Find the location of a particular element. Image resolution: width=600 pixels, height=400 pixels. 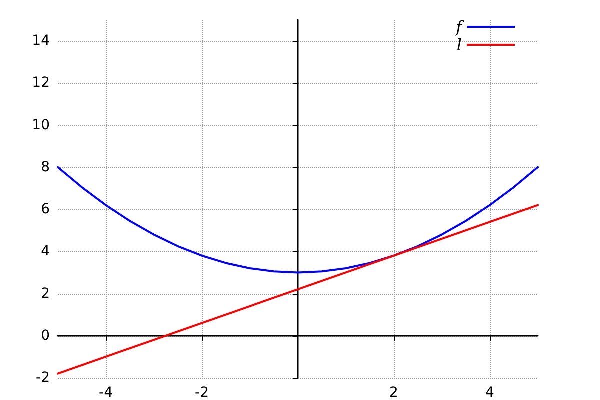

y-tick-label: 8 is located at coordinates (45, 167).